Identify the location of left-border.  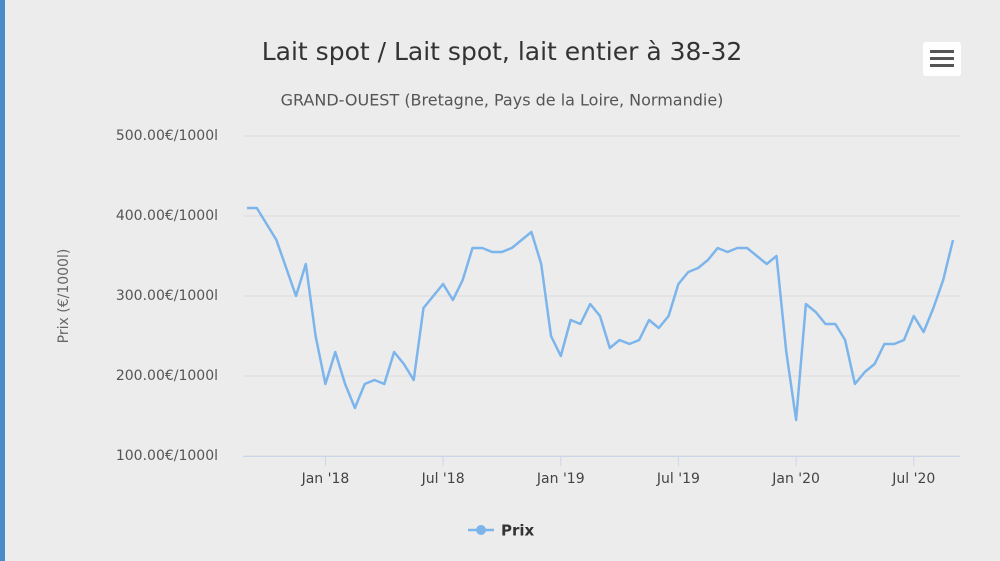
(2, 280).